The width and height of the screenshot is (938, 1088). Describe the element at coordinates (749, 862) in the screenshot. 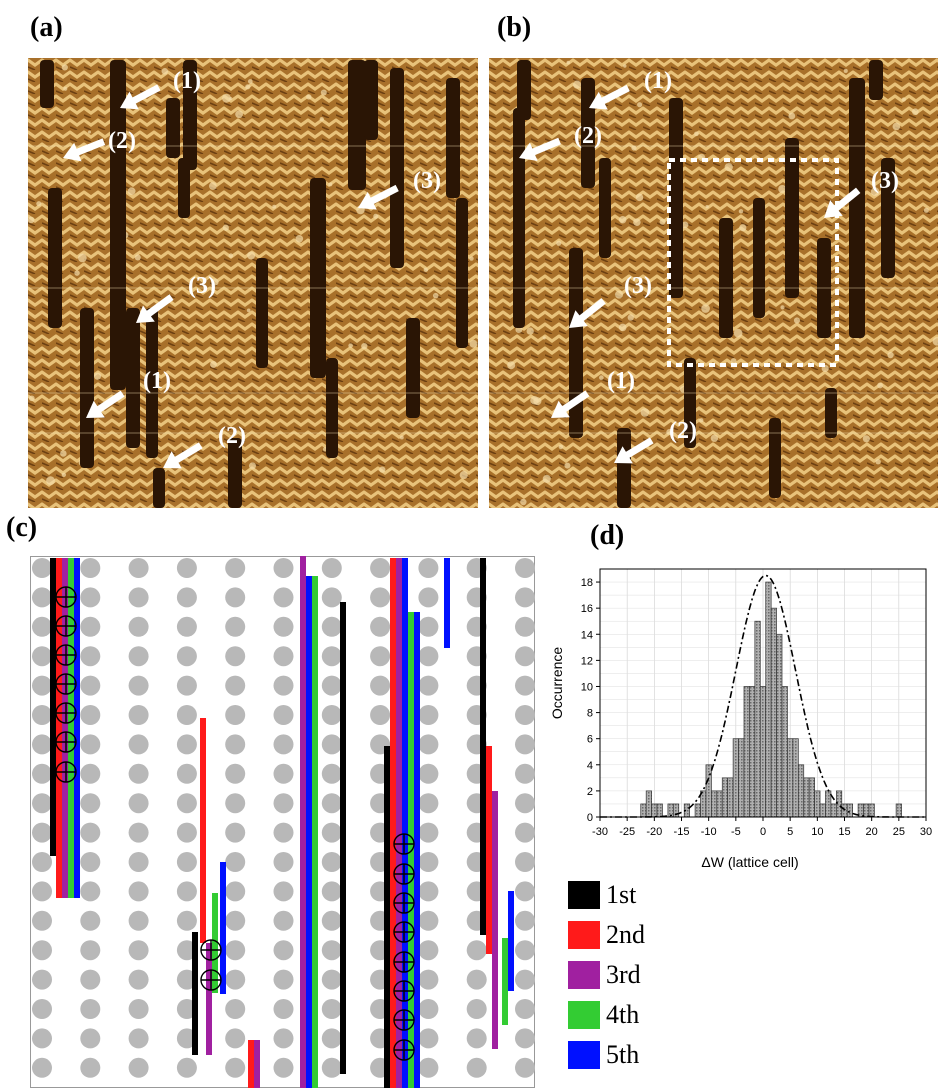

I see `x-axis-label: ΔW (lattice cell)` at that location.